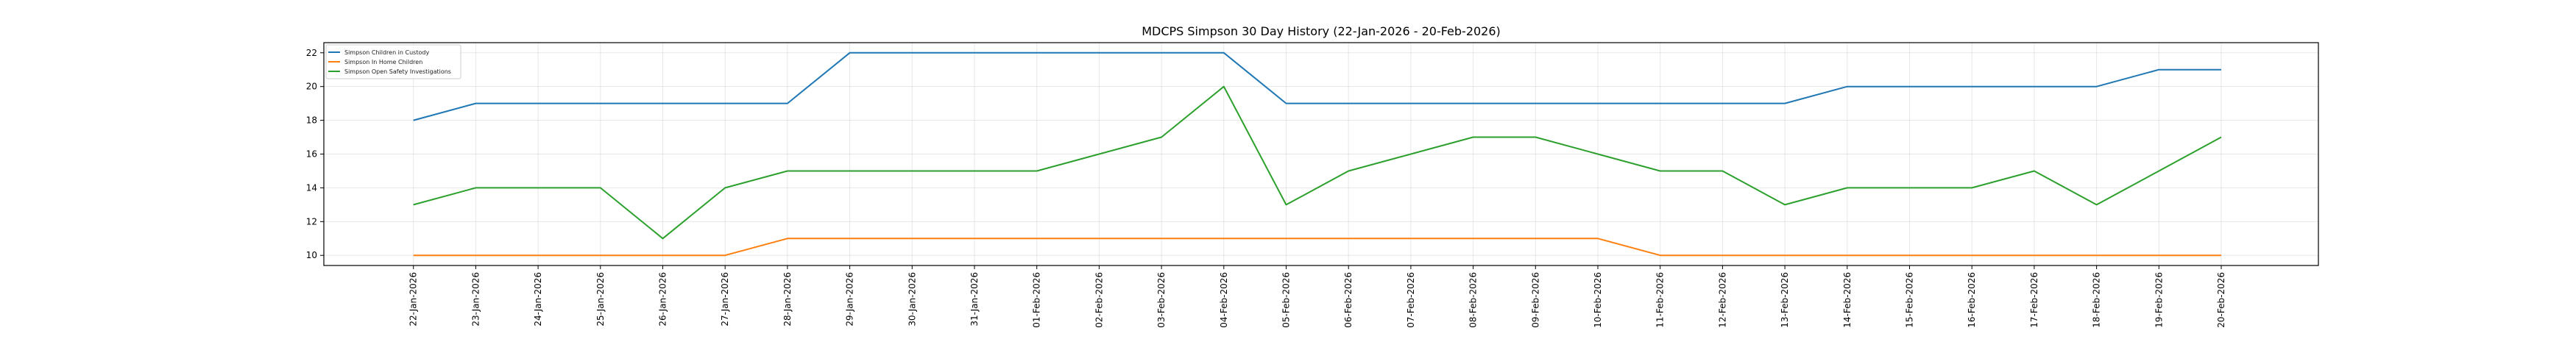  What do you see at coordinates (311, 87) in the screenshot?
I see `y-tick-label: 20` at bounding box center [311, 87].